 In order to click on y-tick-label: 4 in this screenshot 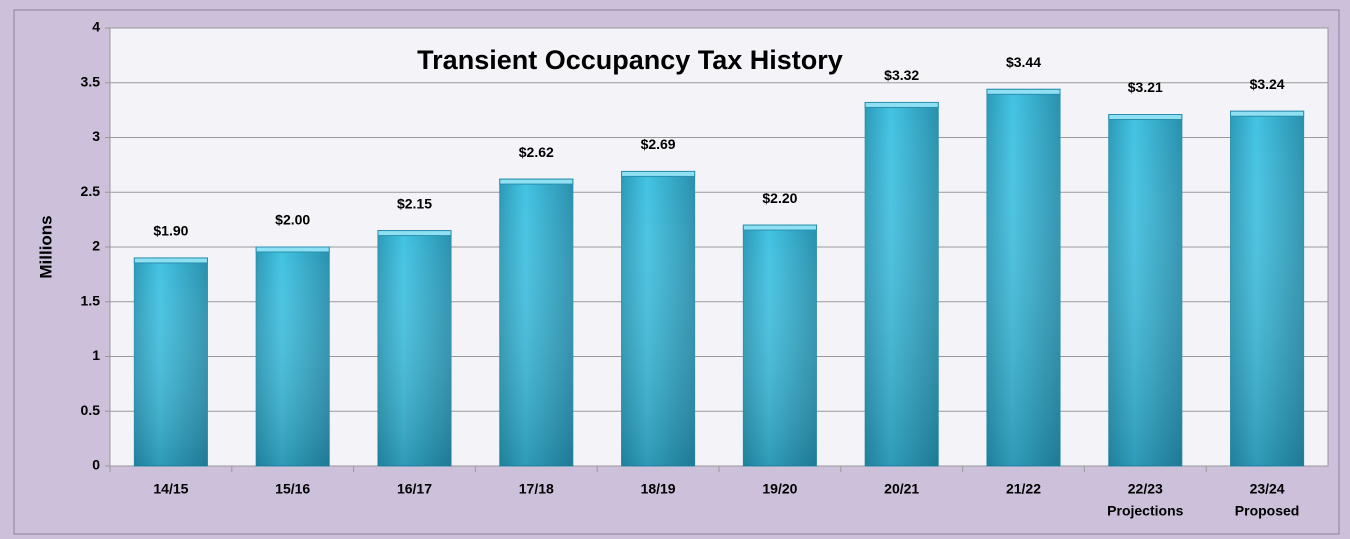, I will do `click(96, 27)`.